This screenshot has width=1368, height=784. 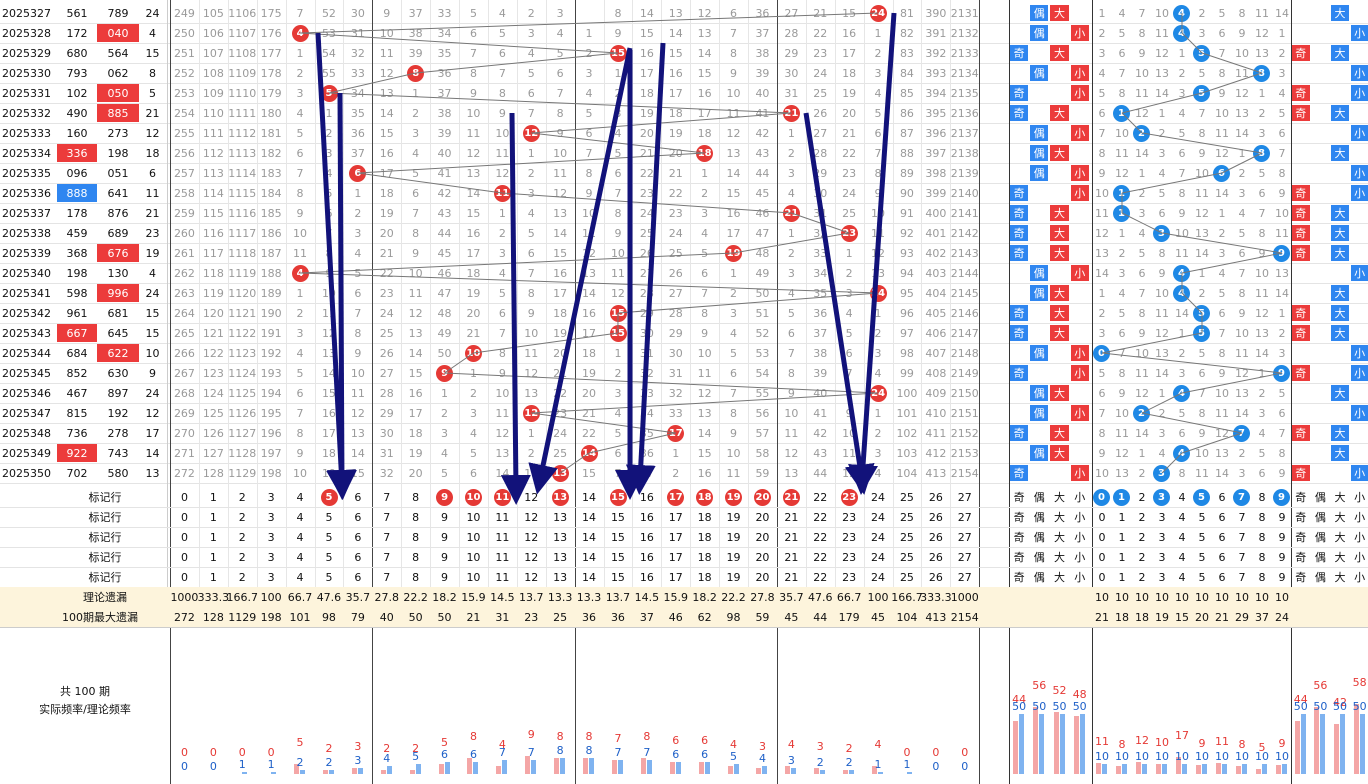 What do you see at coordinates (213, 193) in the screenshot?
I see `omission-value: 114` at bounding box center [213, 193].